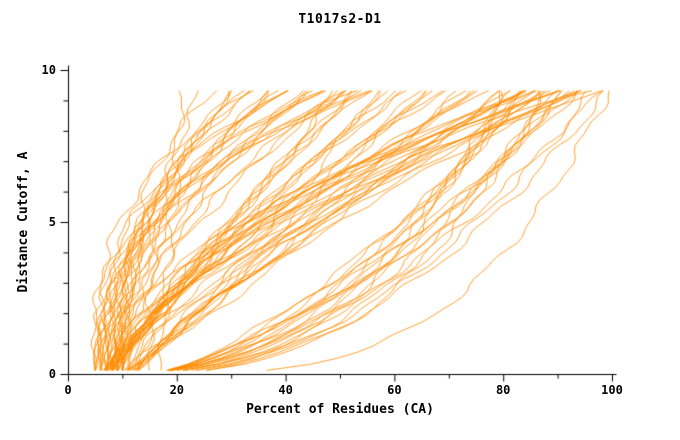 The height and width of the screenshot is (440, 680). Describe the element at coordinates (52, 222) in the screenshot. I see `y-tick-label: 5` at that location.